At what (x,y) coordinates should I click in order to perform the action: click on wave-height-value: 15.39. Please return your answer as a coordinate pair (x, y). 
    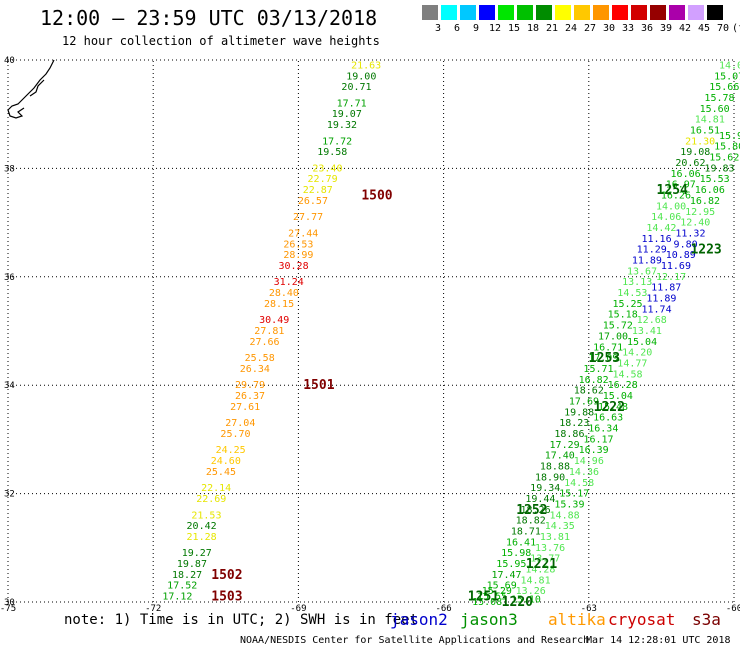
    Looking at the image, I should click on (569, 504).